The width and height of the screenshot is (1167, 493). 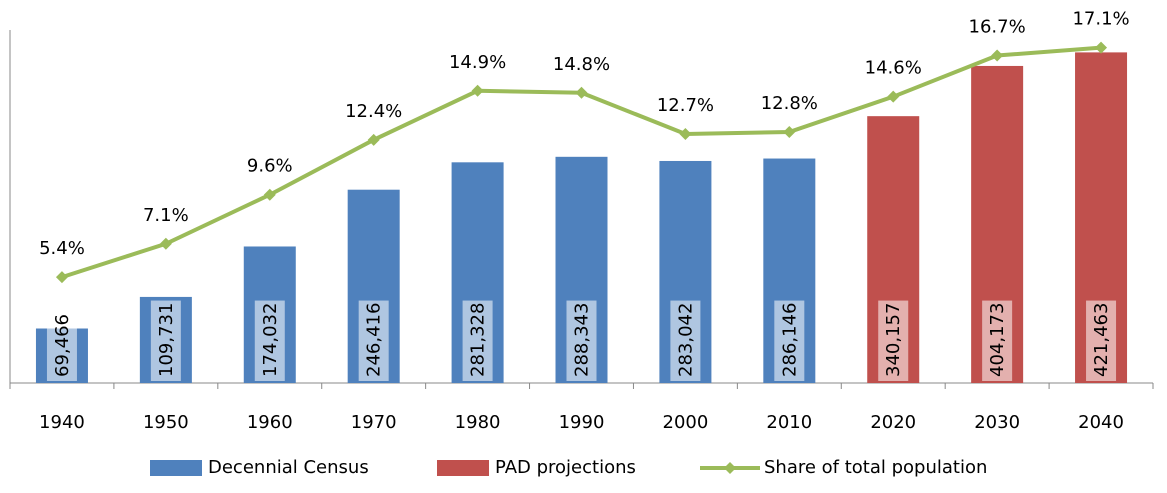 I want to click on data-label: 288,343, so click(x=582, y=340).